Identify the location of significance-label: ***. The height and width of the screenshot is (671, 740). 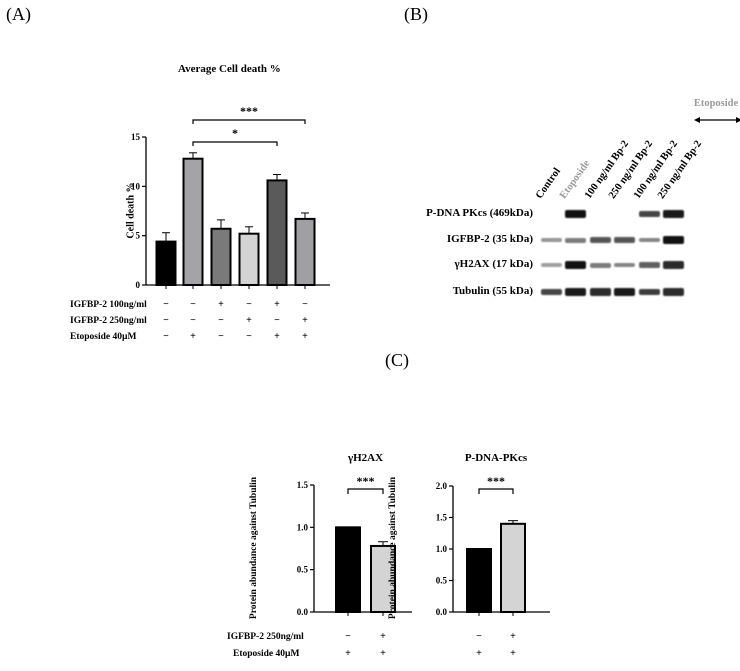
(249, 111).